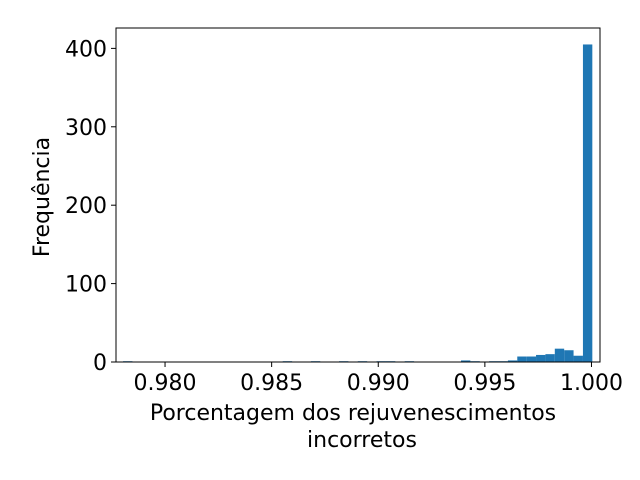 This screenshot has width=640, height=480. I want to click on x-tick-label-3: 0.995, so click(484, 383).